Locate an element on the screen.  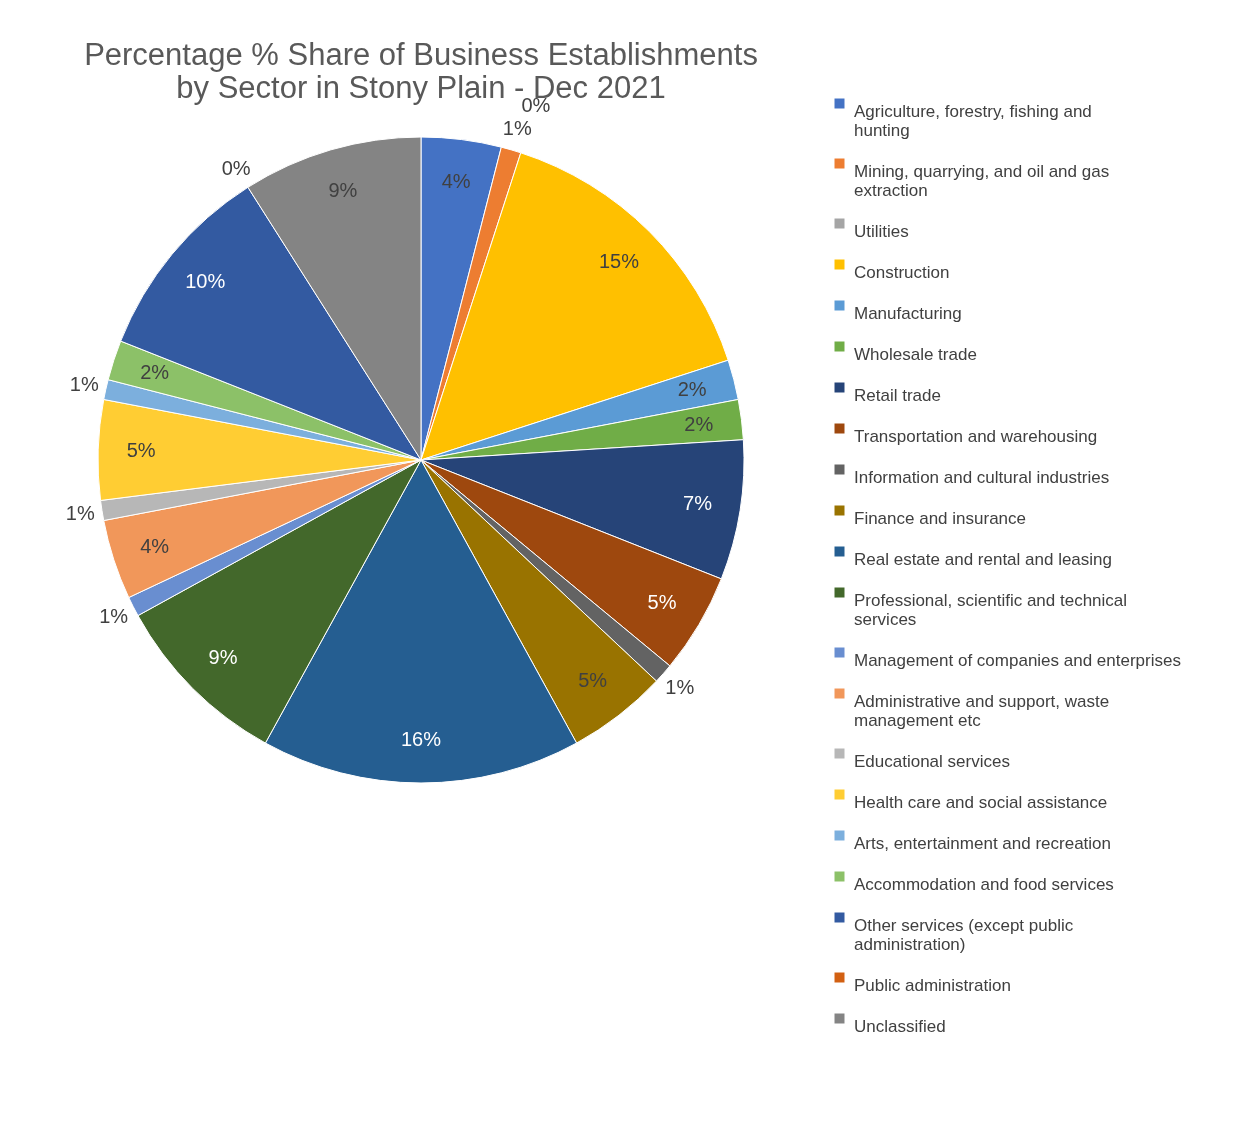
data-label: 16% is located at coordinates (421, 739).